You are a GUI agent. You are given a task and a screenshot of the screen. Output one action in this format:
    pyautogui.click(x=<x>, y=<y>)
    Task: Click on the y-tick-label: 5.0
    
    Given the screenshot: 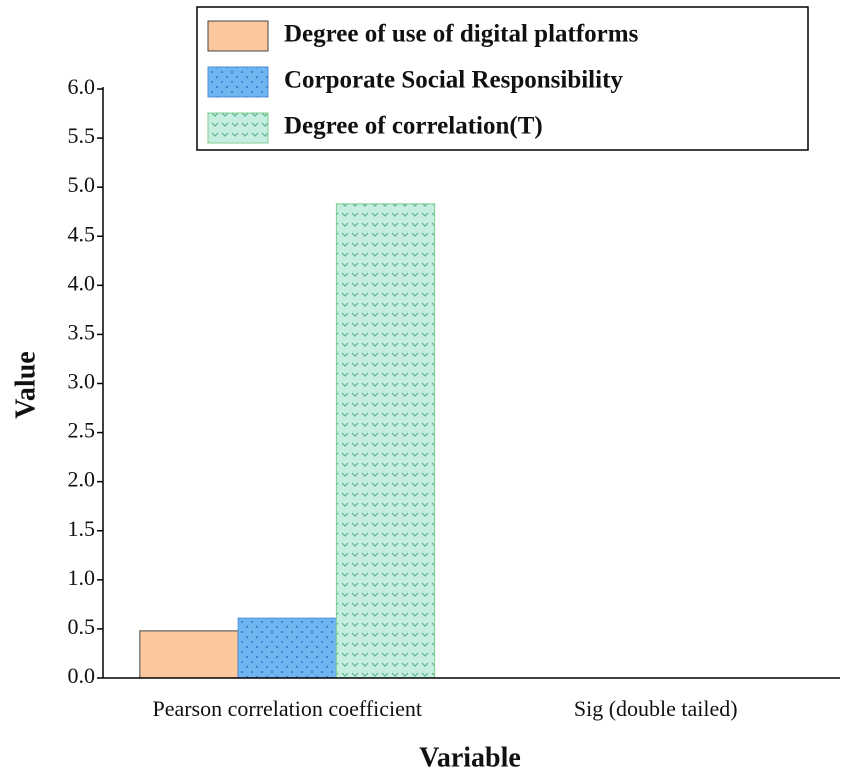 What is the action you would take?
    pyautogui.click(x=82, y=184)
    